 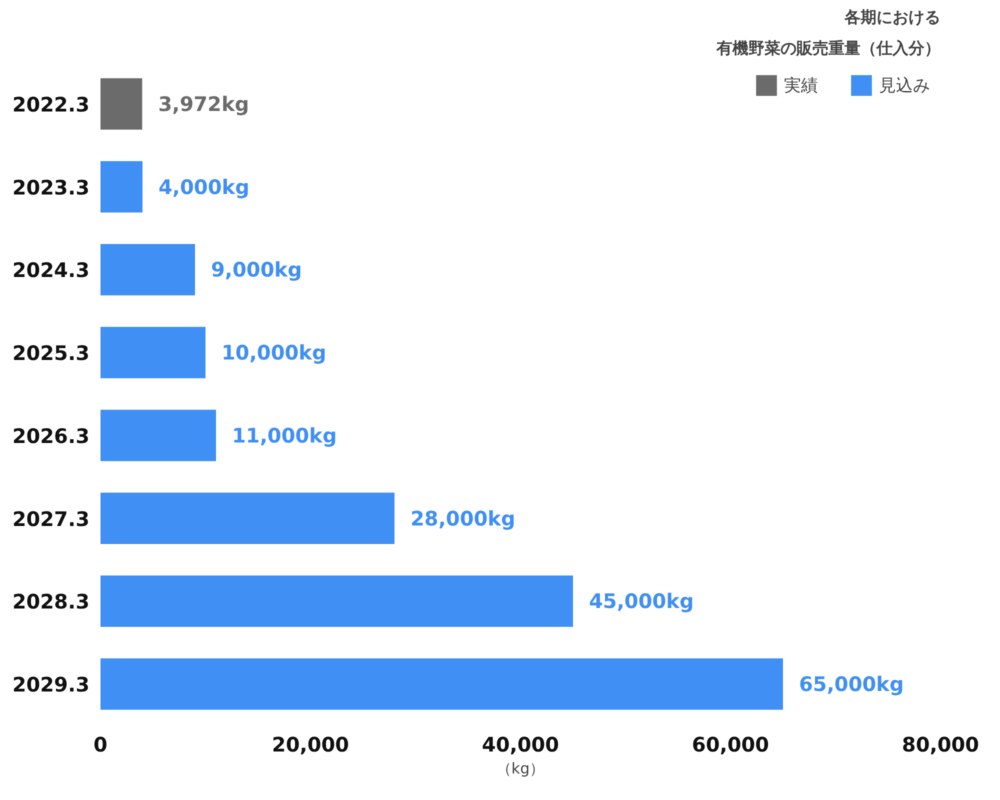 I want to click on y-tick-label: 2027.3, so click(x=51, y=518).